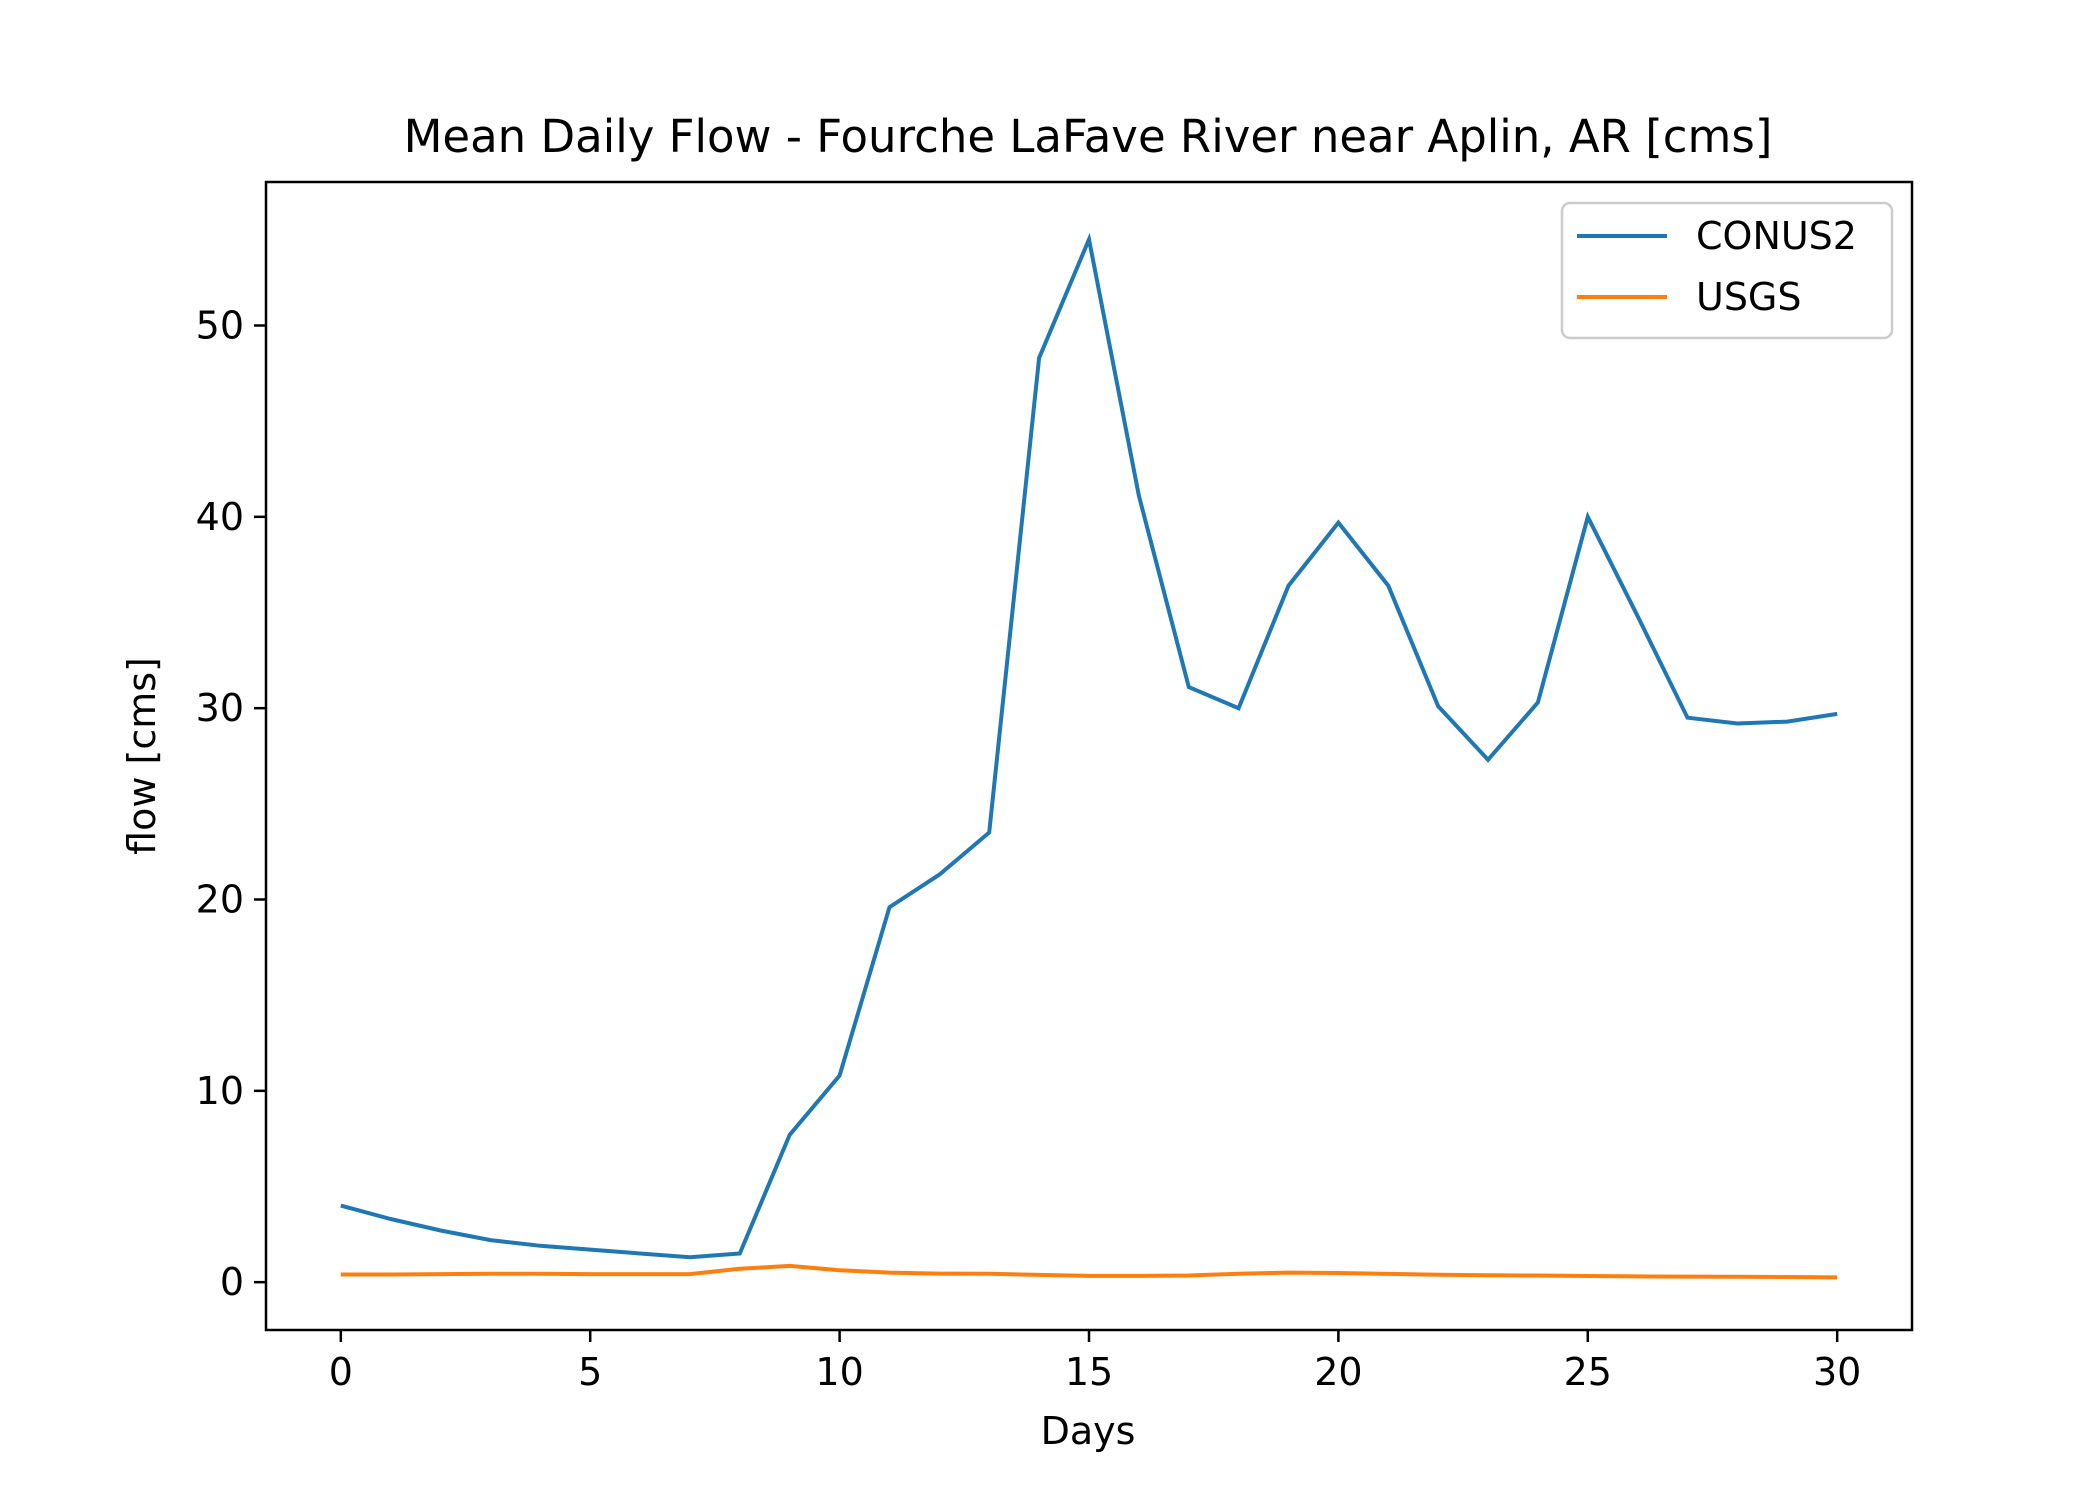  What do you see at coordinates (1338, 1372) in the screenshot?
I see `x-tick-label: 20` at bounding box center [1338, 1372].